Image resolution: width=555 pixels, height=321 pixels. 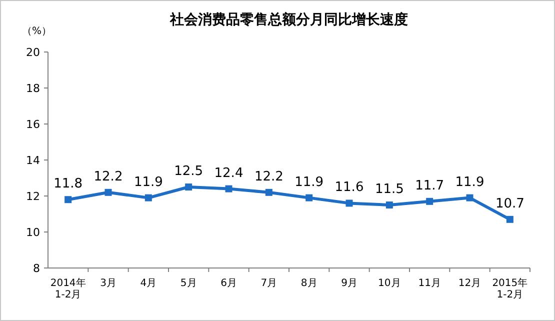 What do you see at coordinates (229, 173) in the screenshot?
I see `data-label: 12.4` at bounding box center [229, 173].